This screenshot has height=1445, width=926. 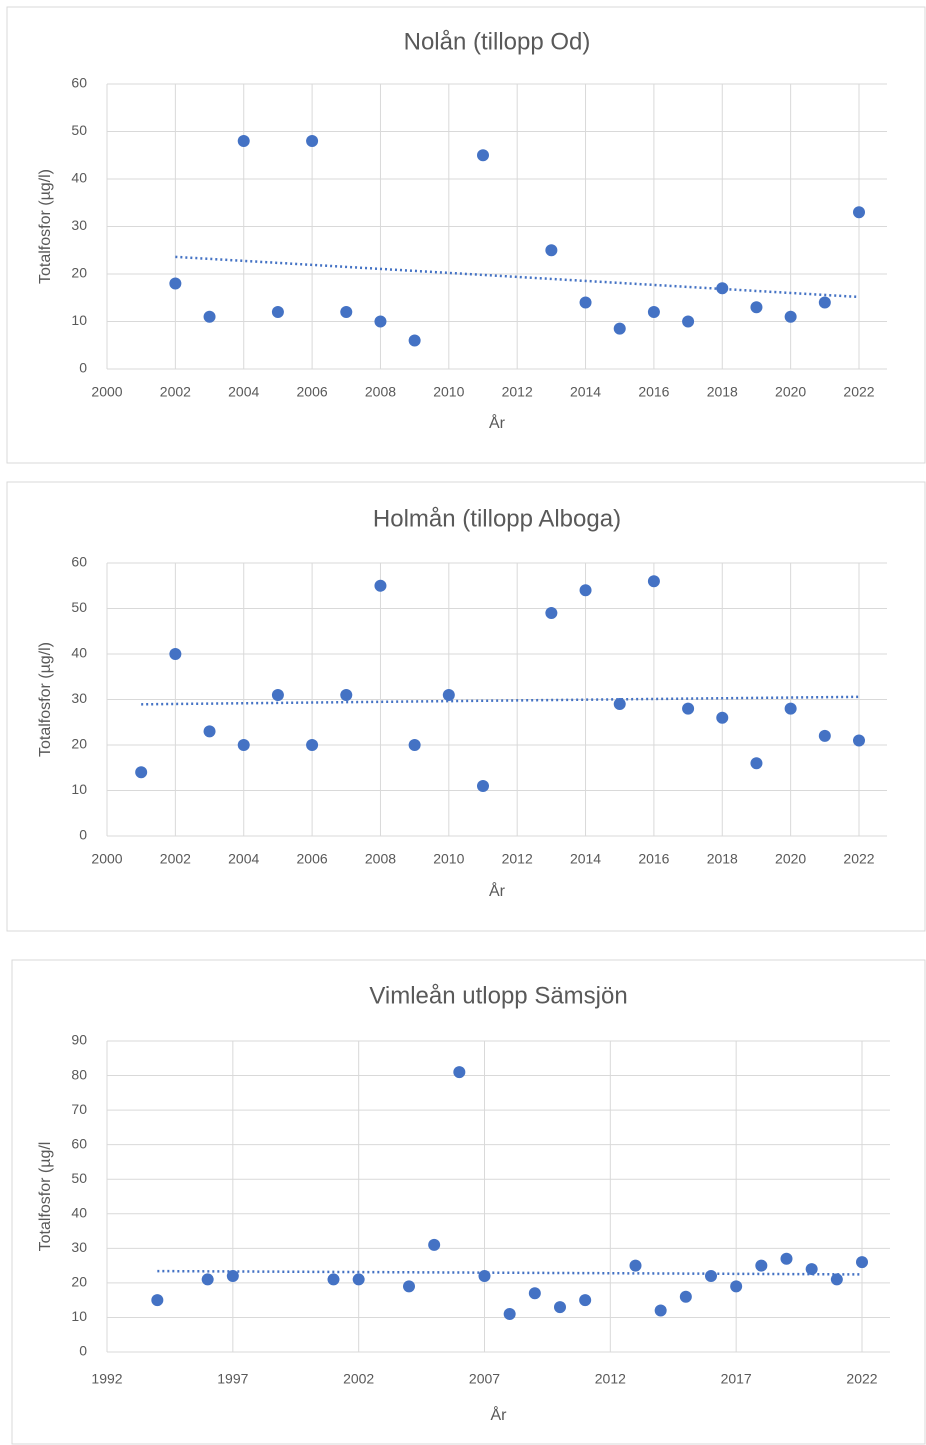 I want to click on y-tick-label: 40, so click(x=79, y=178).